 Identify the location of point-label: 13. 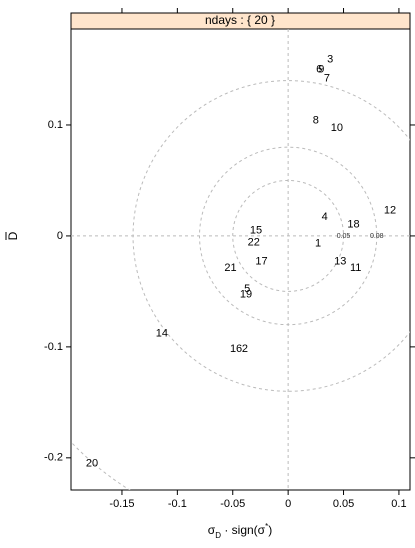
(340, 261).